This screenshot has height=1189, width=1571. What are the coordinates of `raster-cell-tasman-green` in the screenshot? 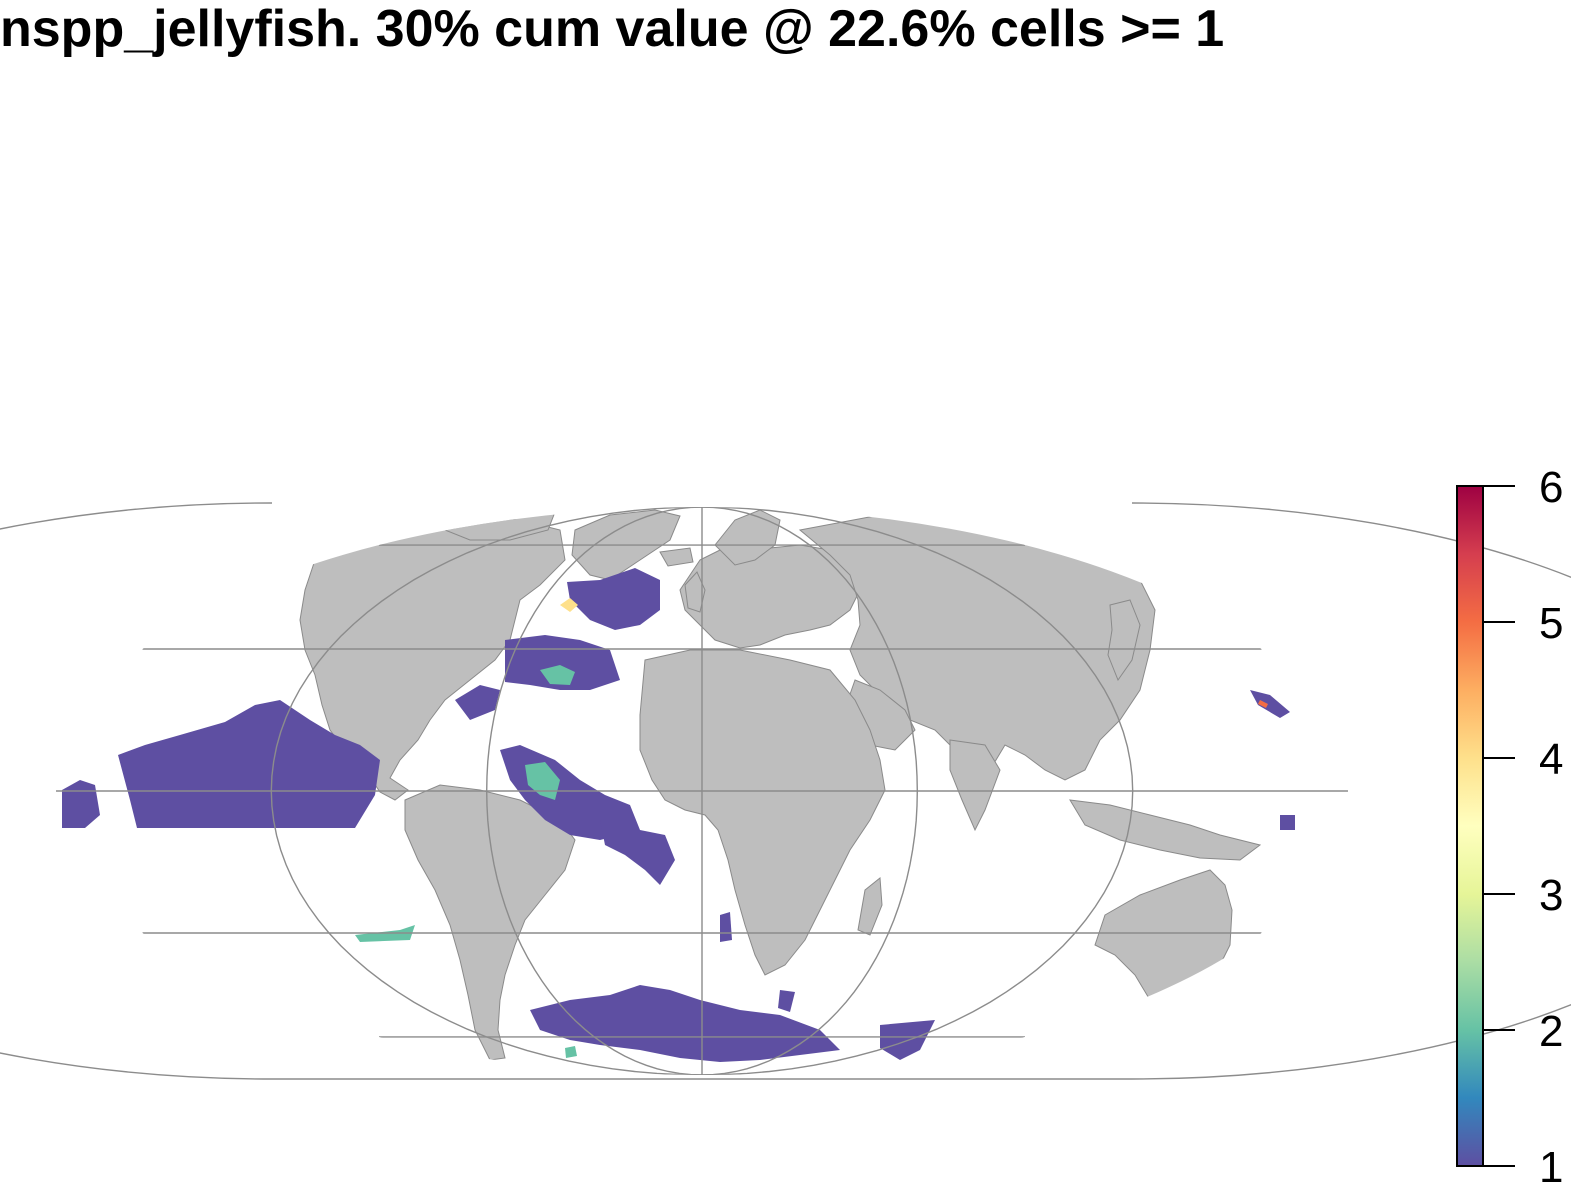 It's located at (1245, 978).